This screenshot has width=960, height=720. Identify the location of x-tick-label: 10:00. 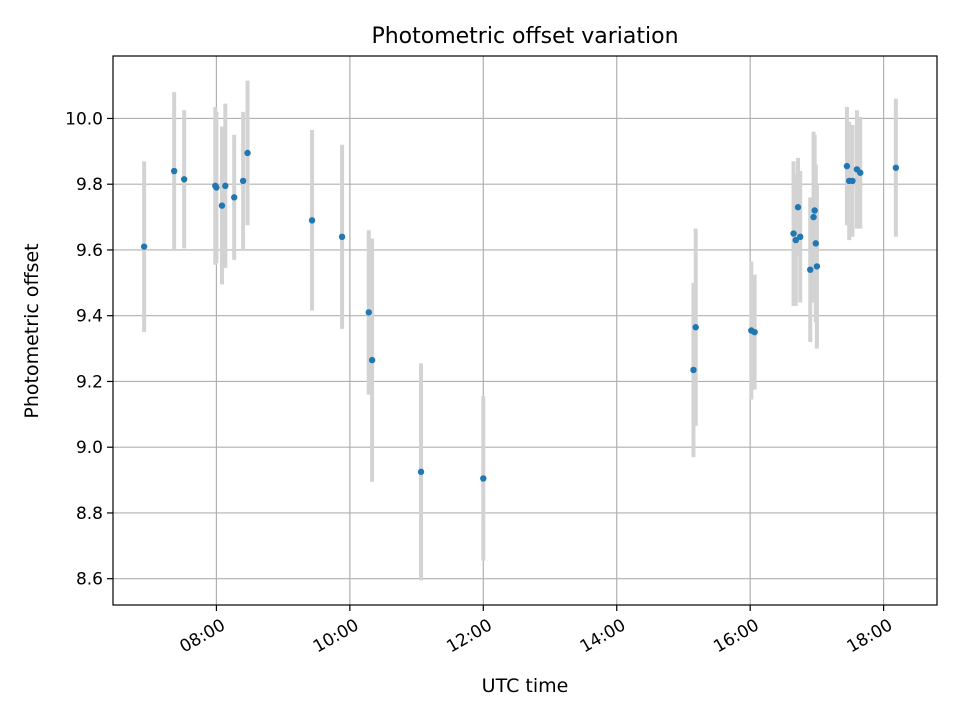
(336, 636).